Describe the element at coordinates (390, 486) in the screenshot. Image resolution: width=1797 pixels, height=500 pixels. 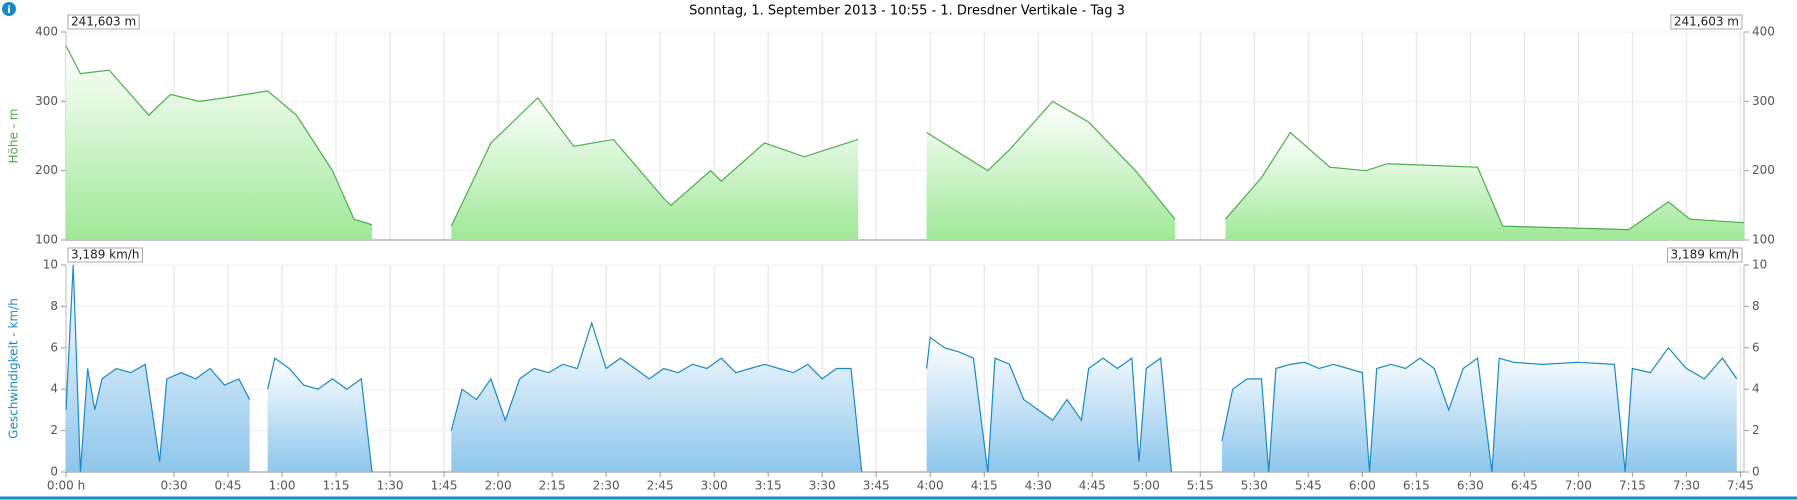
I see `x-tick-label: 1:30` at that location.